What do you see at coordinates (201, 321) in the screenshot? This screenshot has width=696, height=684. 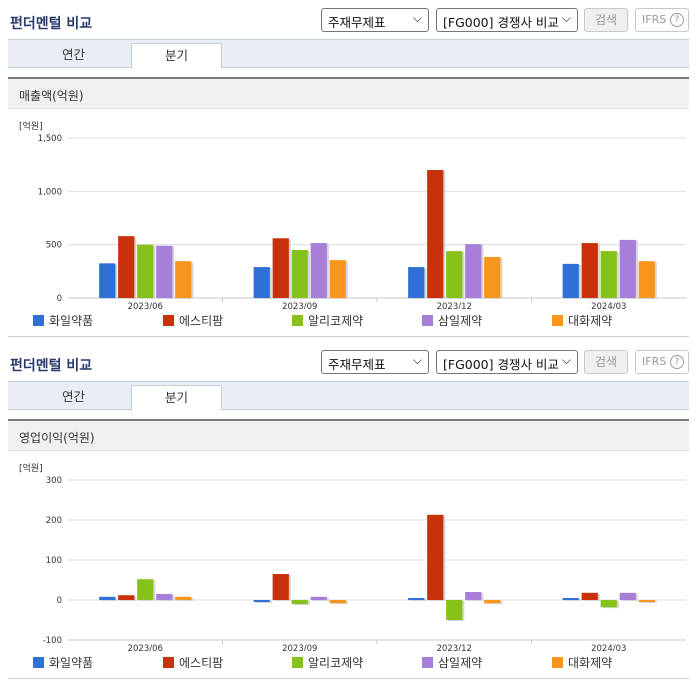 I see `legend-label: 에스티팜` at bounding box center [201, 321].